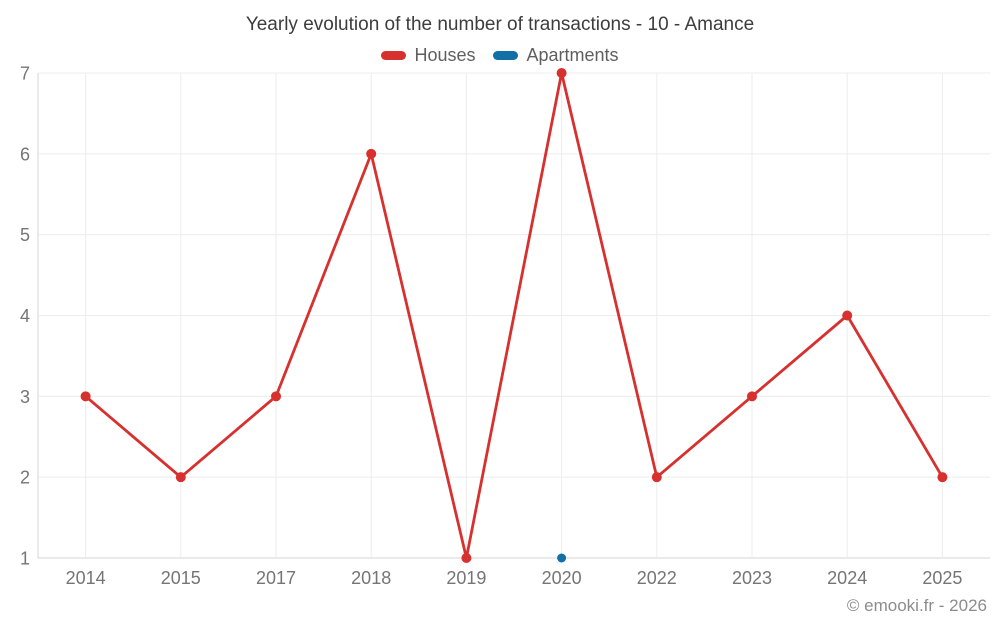 This screenshot has height=625, width=1000. What do you see at coordinates (25, 154) in the screenshot?
I see `y-tick-label: 6` at bounding box center [25, 154].